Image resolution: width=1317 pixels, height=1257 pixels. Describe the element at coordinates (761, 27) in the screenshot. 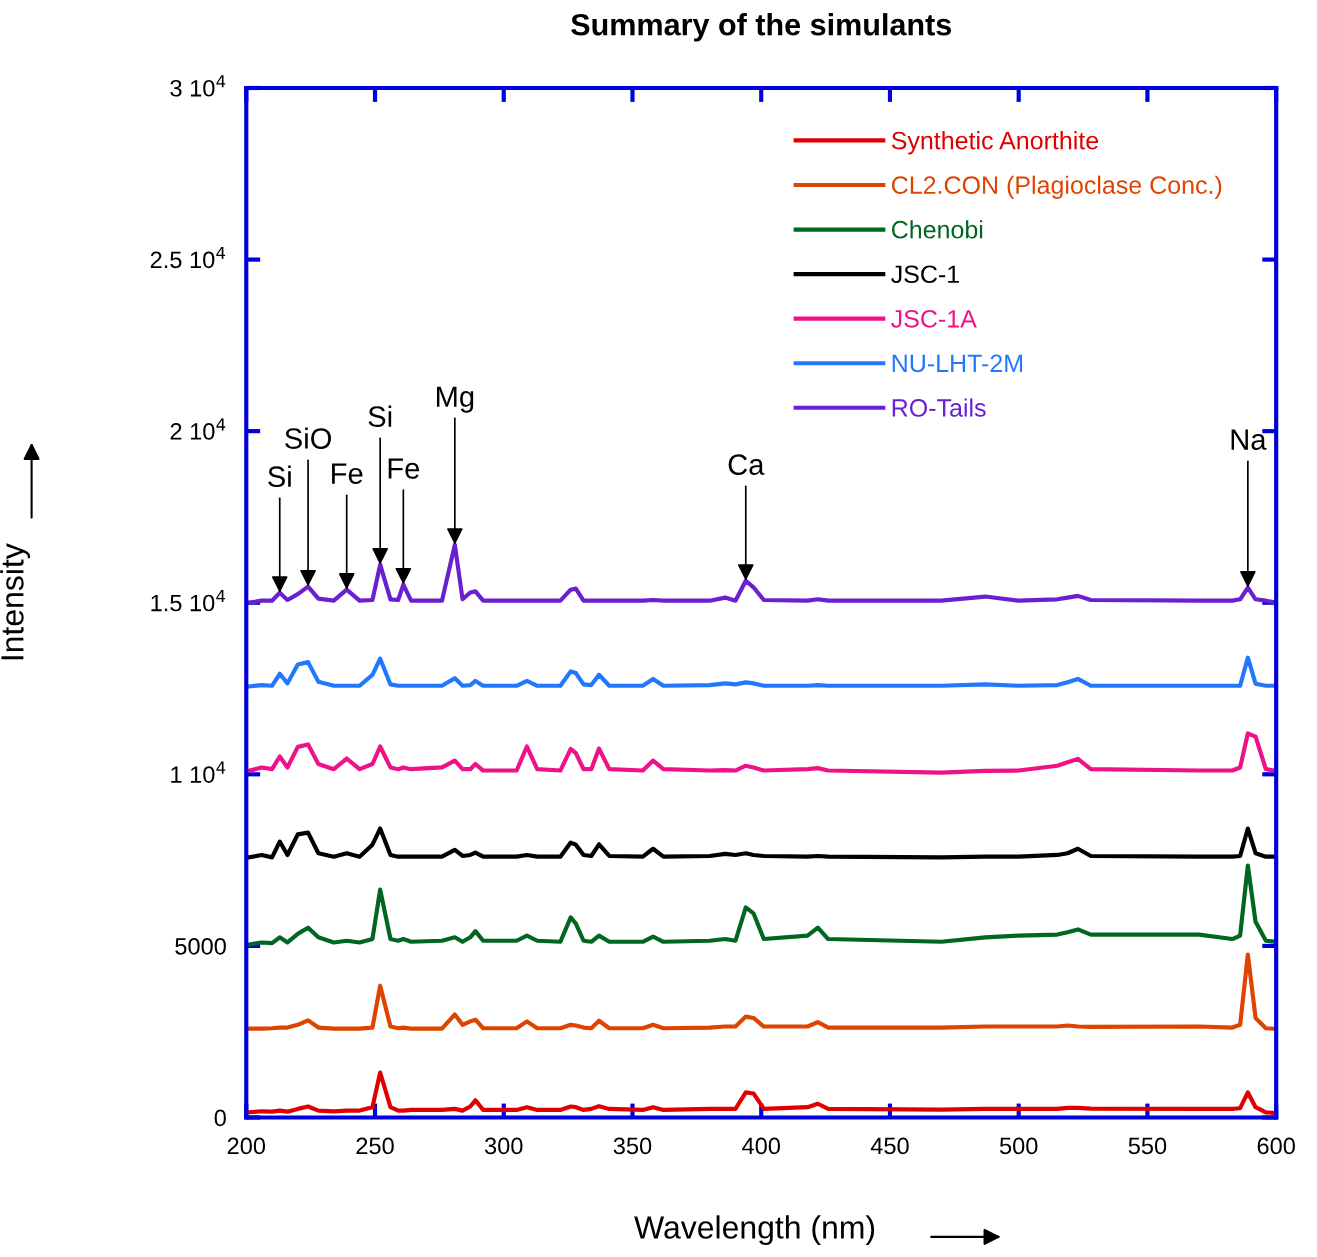

I see `chart-title: Summary of the simulants` at that location.